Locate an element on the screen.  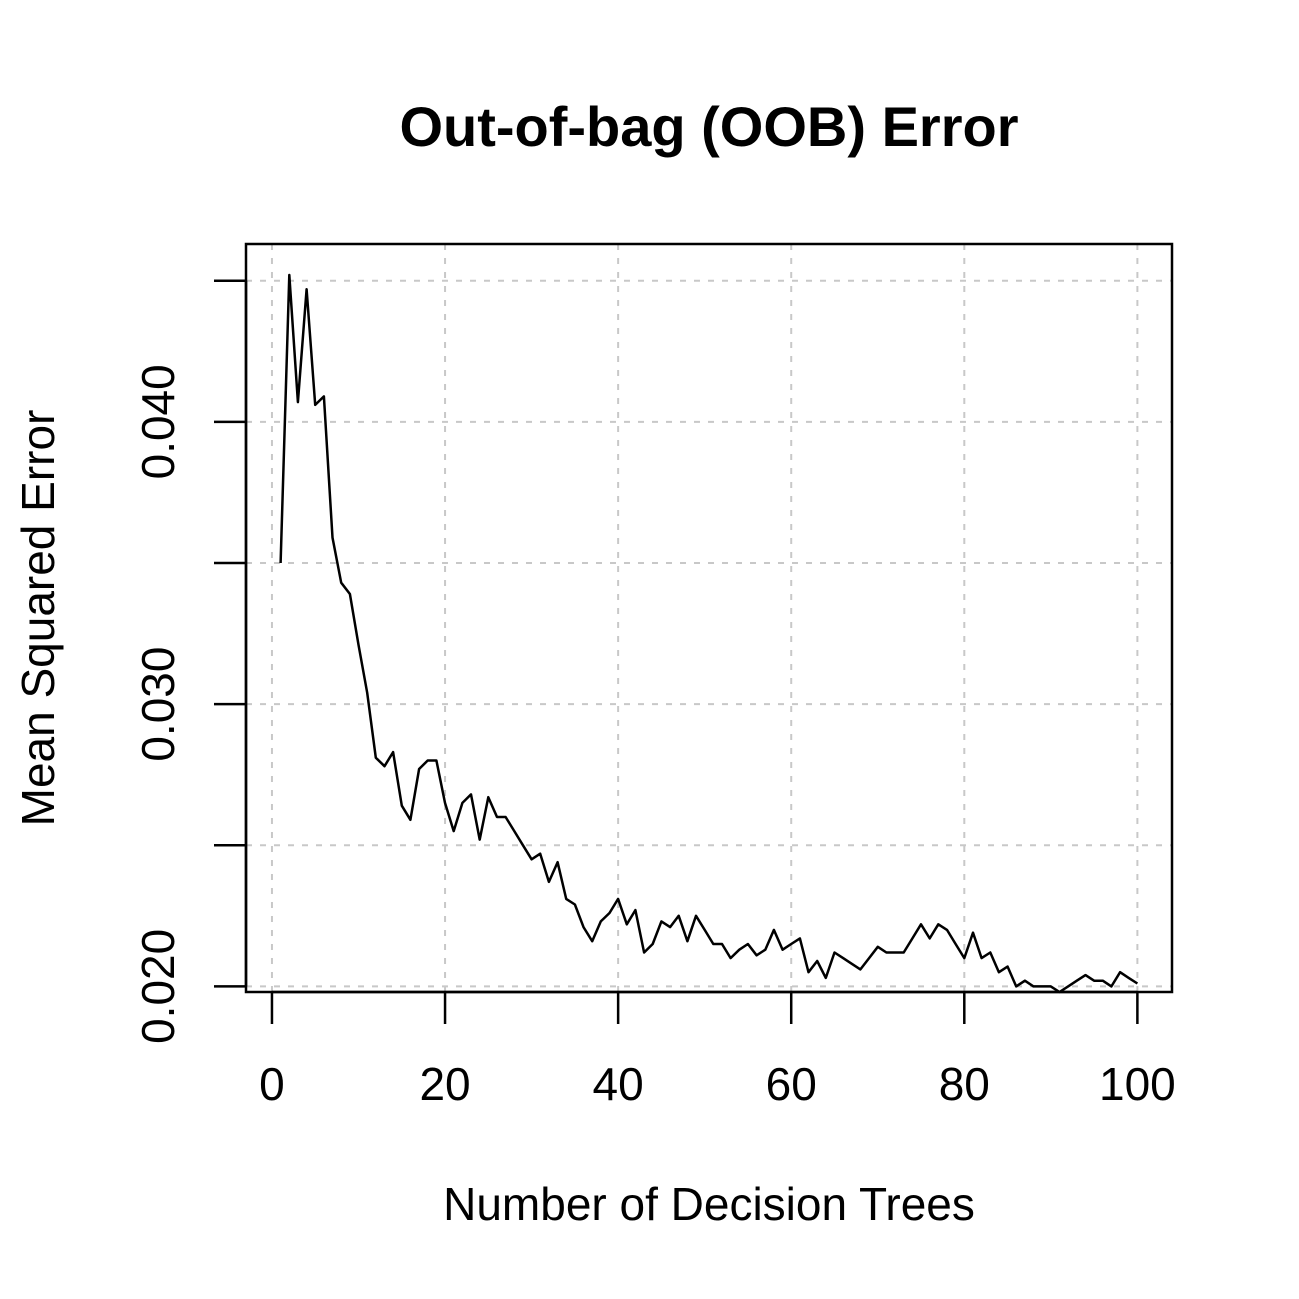
x-tick-label: 0 is located at coordinates (272, 1084).